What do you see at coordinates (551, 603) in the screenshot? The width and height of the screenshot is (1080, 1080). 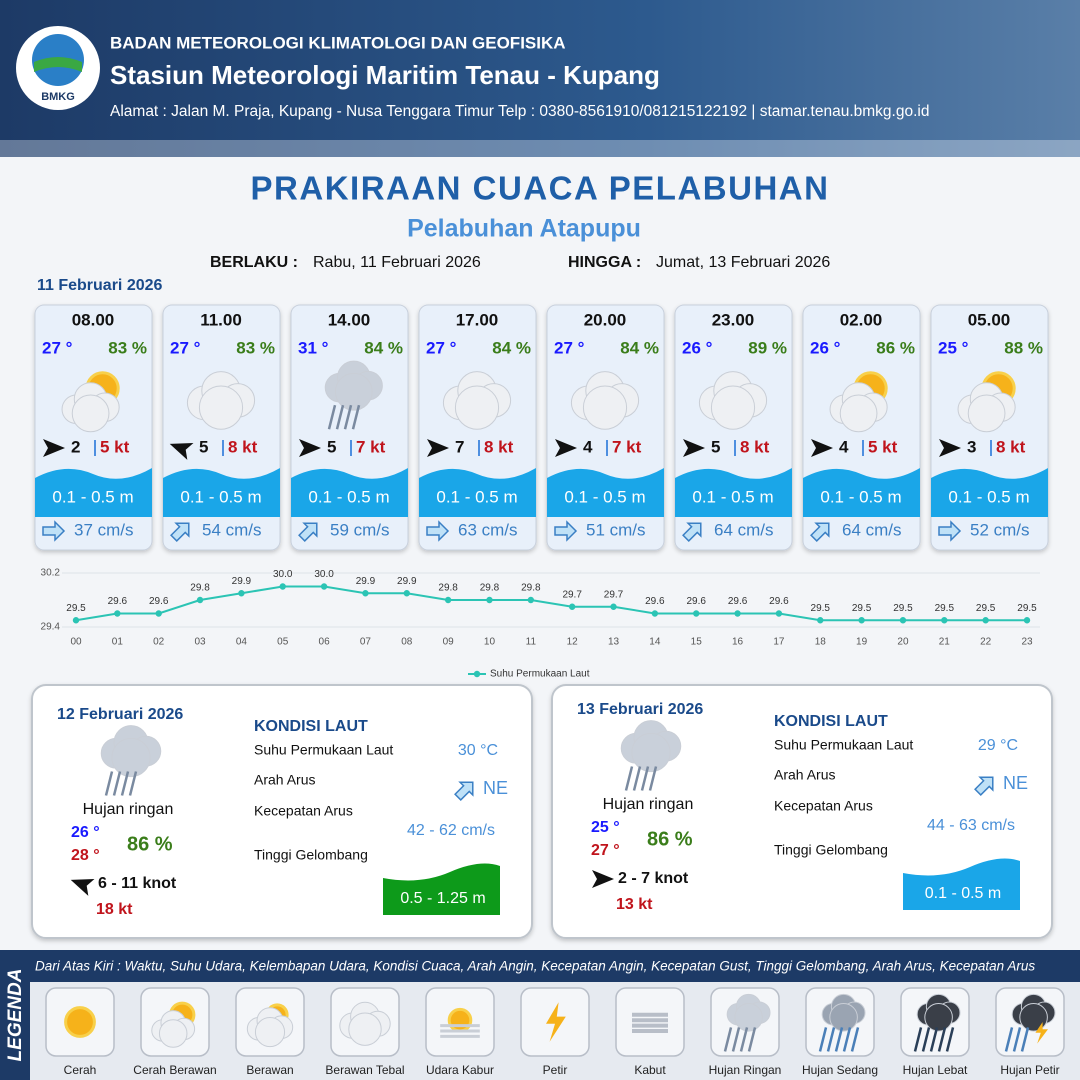 I see `series-line` at bounding box center [551, 603].